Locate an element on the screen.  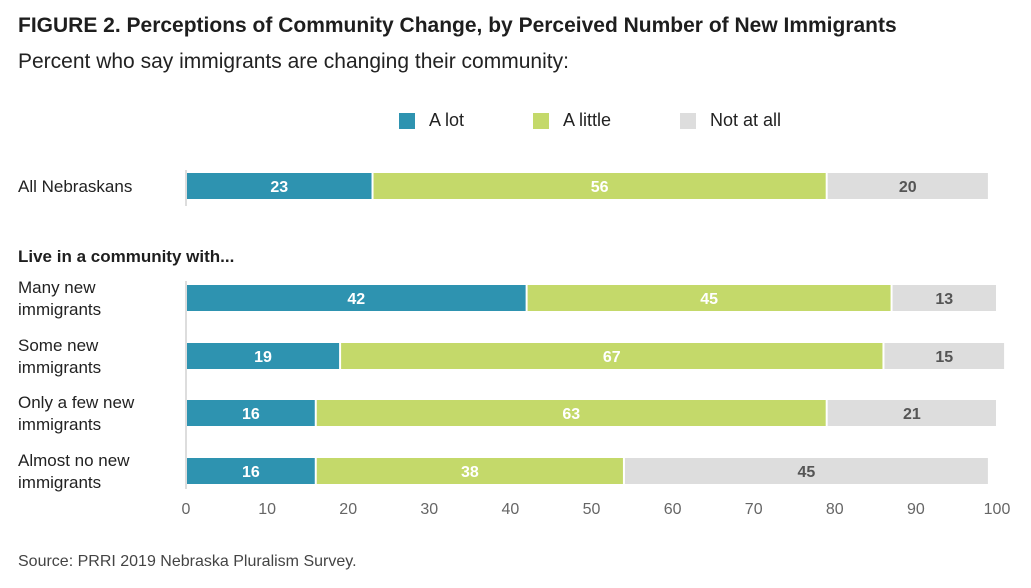
data-label: 15 is located at coordinates (944, 357).